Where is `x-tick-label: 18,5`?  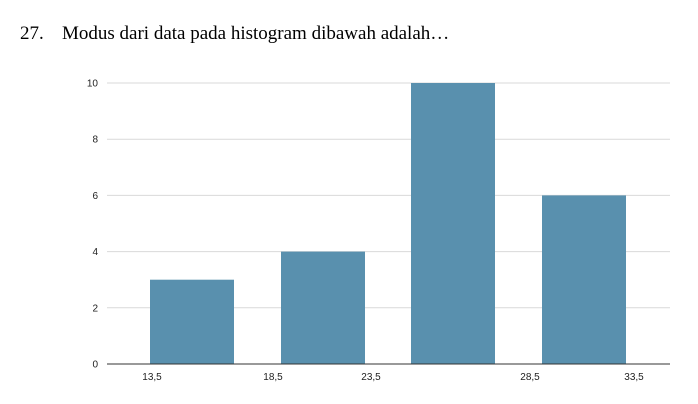 x-tick-label: 18,5 is located at coordinates (273, 377).